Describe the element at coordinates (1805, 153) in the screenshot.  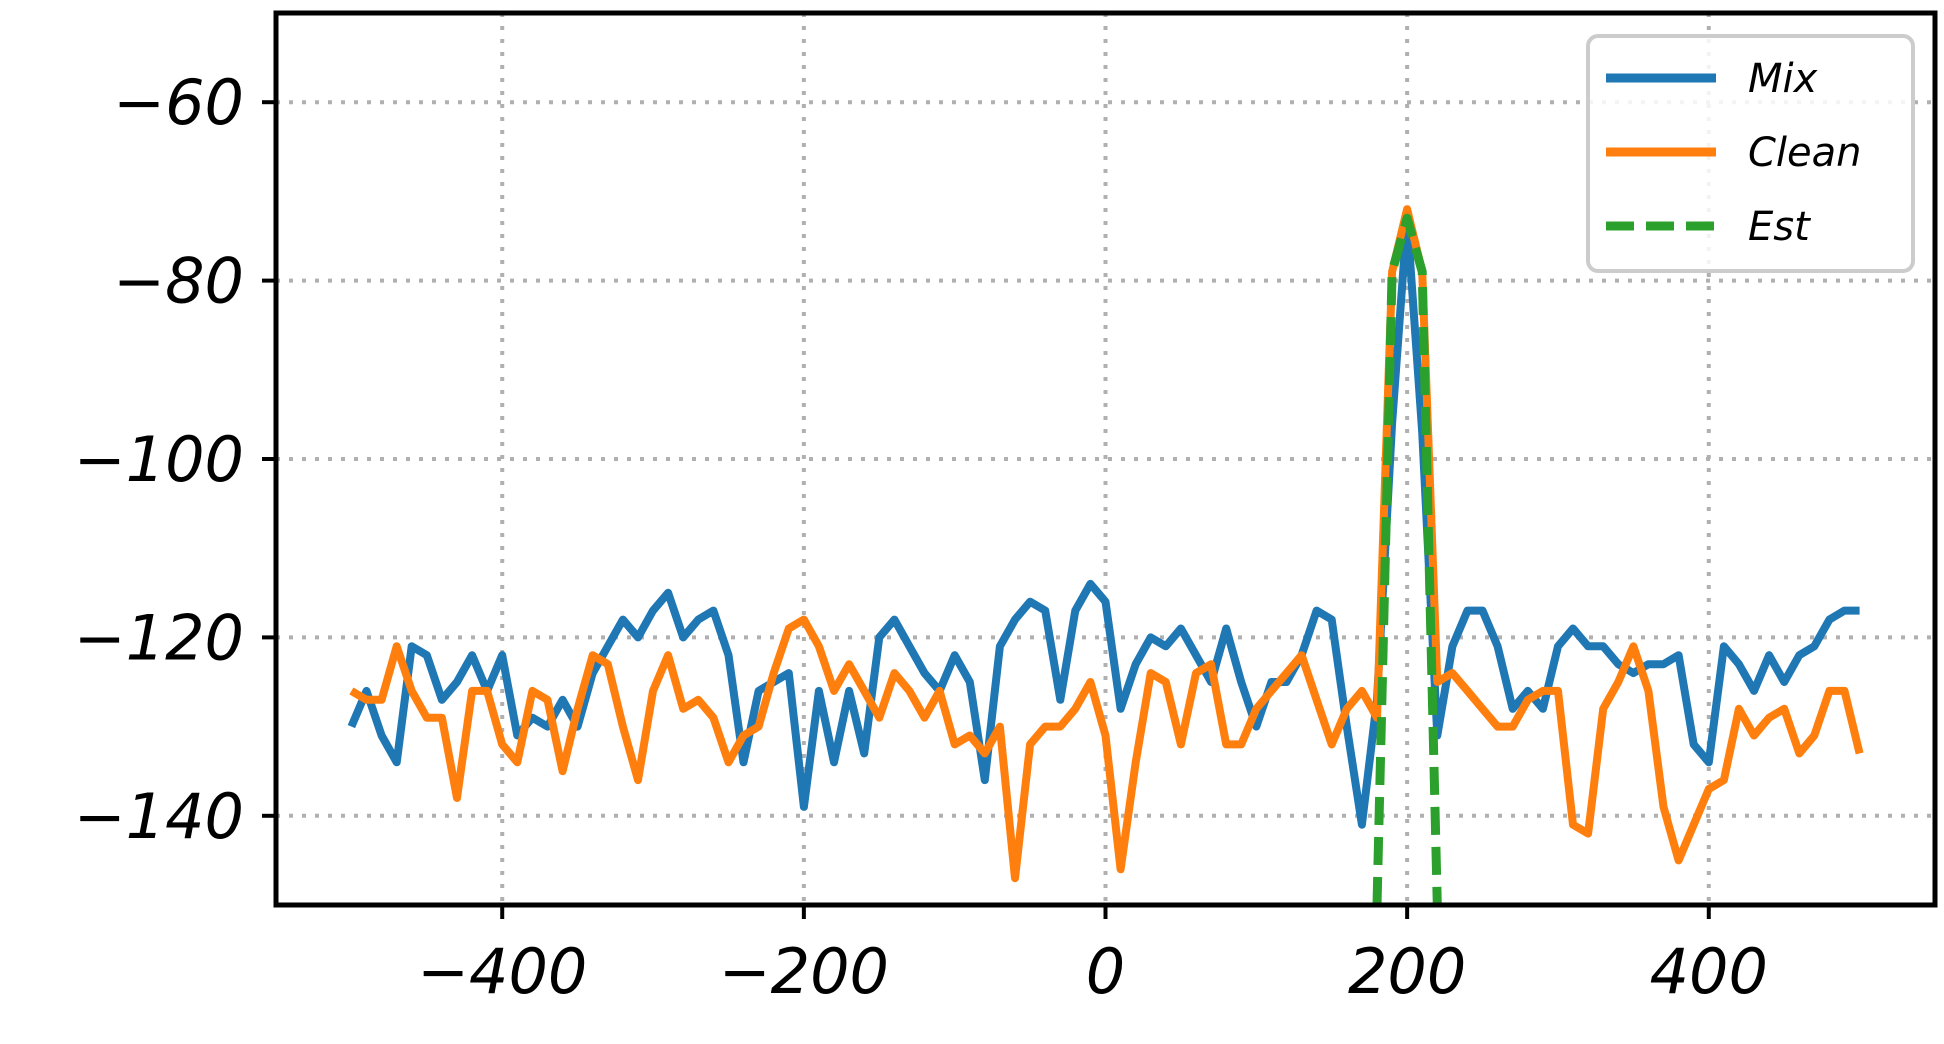
I see `legend-label-clean: Clean` at that location.